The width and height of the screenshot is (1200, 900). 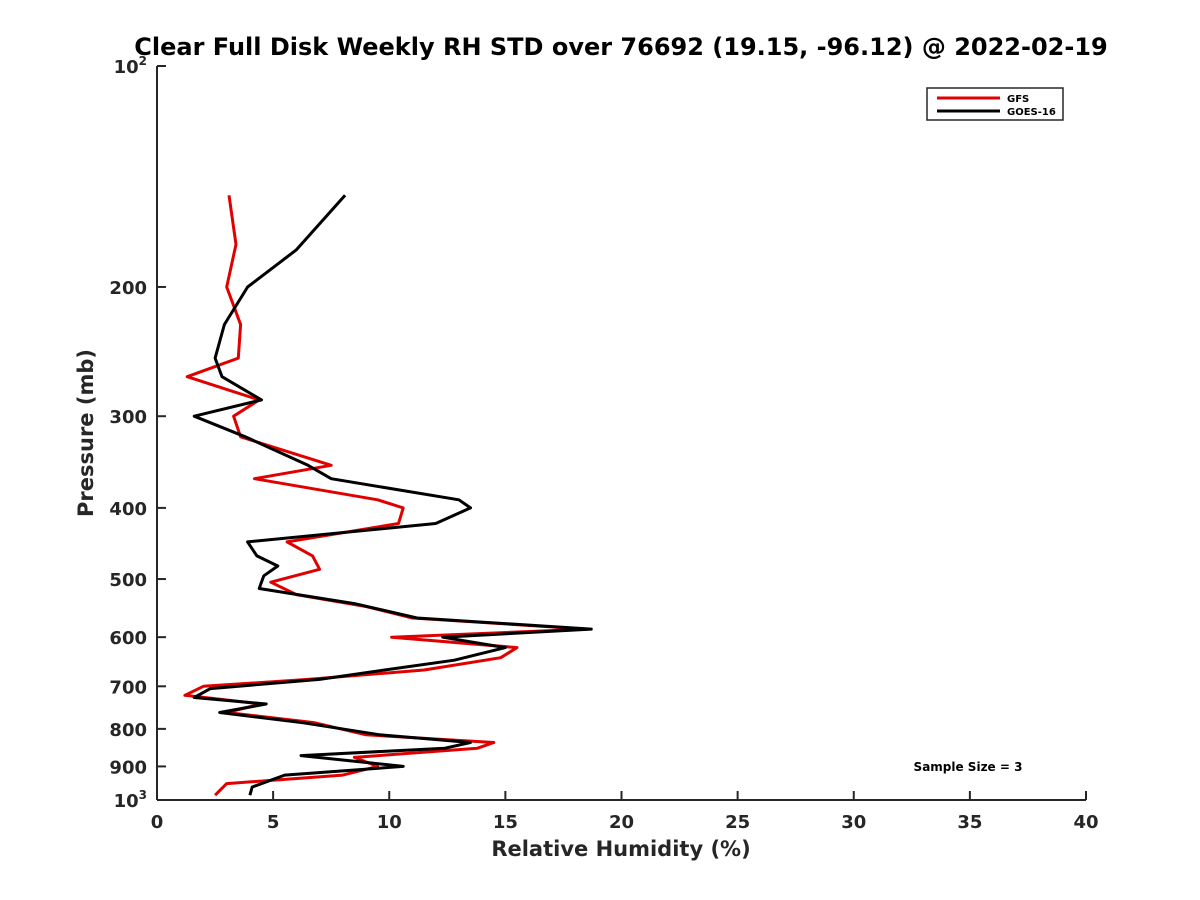 I want to click on y-tick-label: 200, so click(x=128, y=288).